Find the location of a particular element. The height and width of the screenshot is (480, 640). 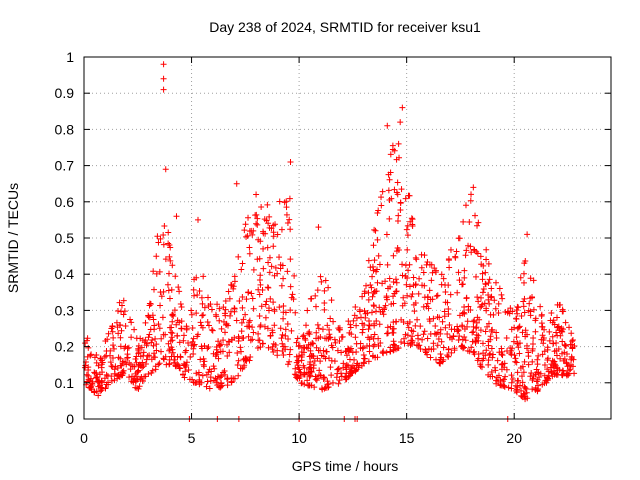

y-tick-label: 0.1 is located at coordinates (65, 383).